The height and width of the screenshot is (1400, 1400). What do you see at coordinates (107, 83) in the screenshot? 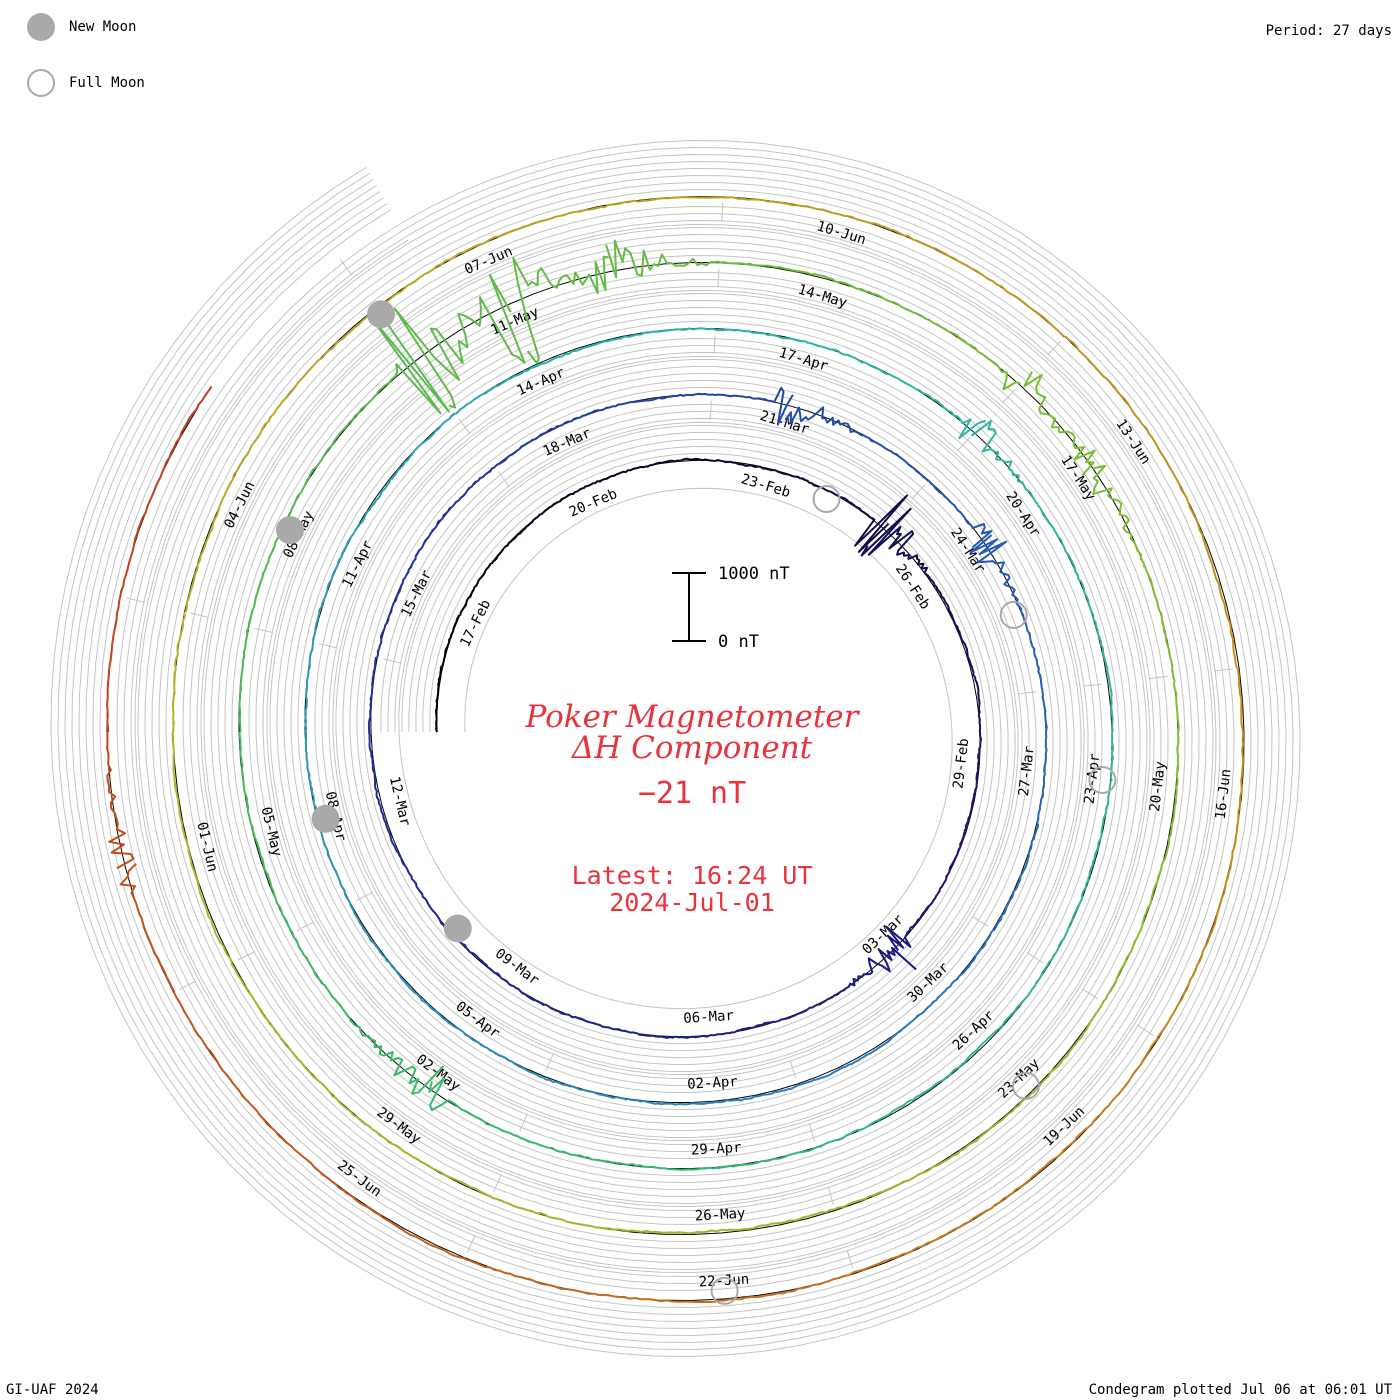
I see `legend-full-moon-label: Full Moon` at bounding box center [107, 83].